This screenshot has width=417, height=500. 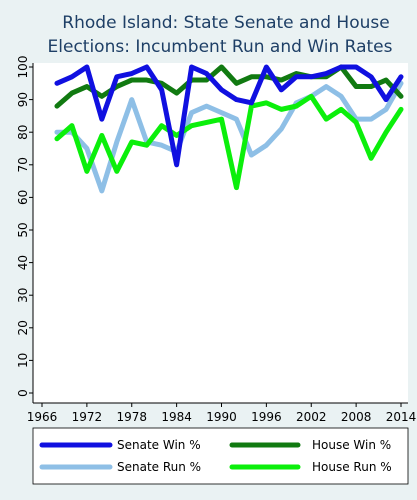 I want to click on y-tick-label: 10, so click(x=23, y=360).